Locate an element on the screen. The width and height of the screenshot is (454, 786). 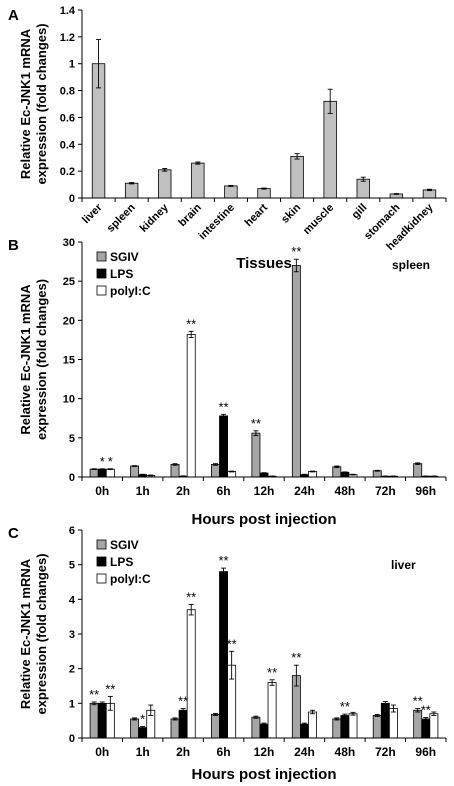
y-tick-label: 0.4 is located at coordinates (68, 145).